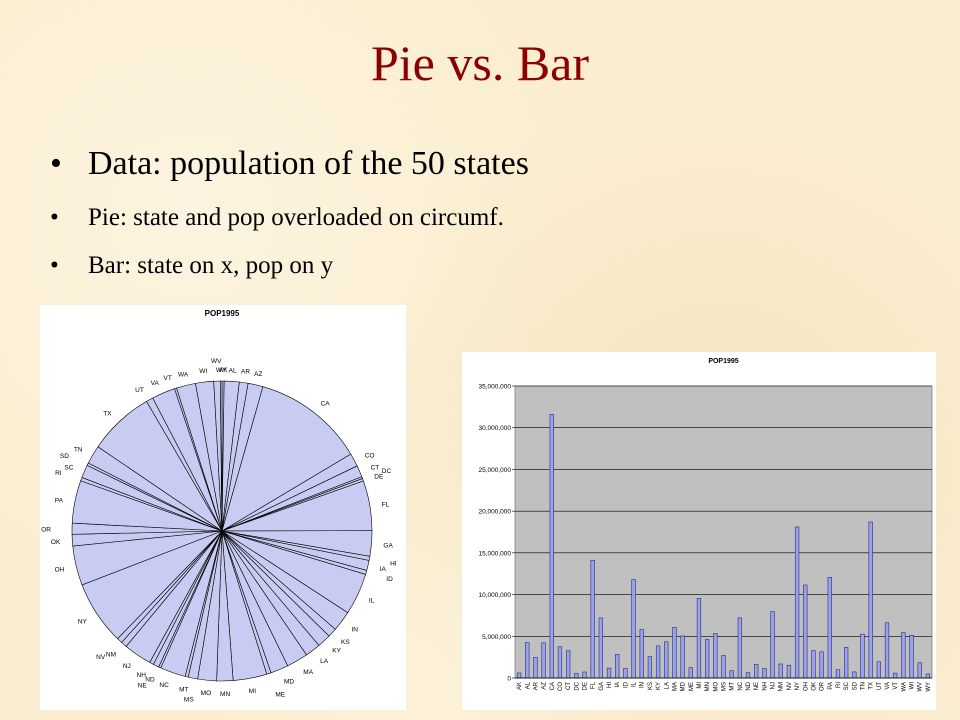  I want to click on pie-slice-label: KS, so click(345, 642).